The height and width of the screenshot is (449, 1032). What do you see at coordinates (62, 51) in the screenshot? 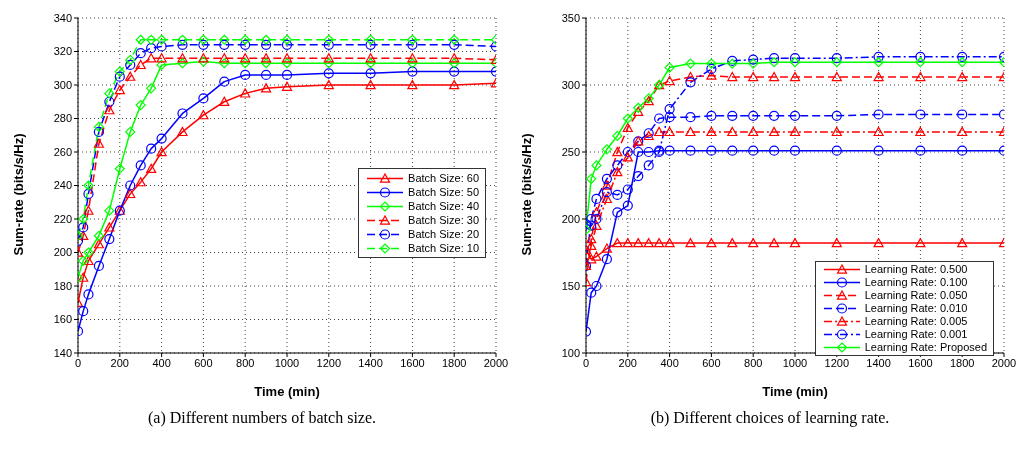
I see `y-tick-label: 320` at bounding box center [62, 51].